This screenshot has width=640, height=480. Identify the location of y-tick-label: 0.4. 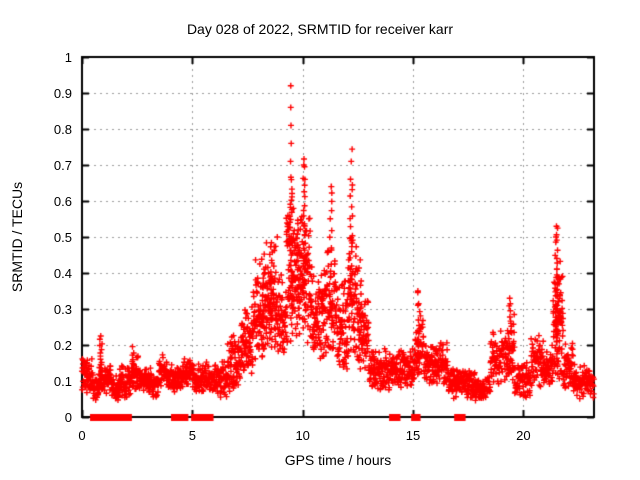
(62, 273).